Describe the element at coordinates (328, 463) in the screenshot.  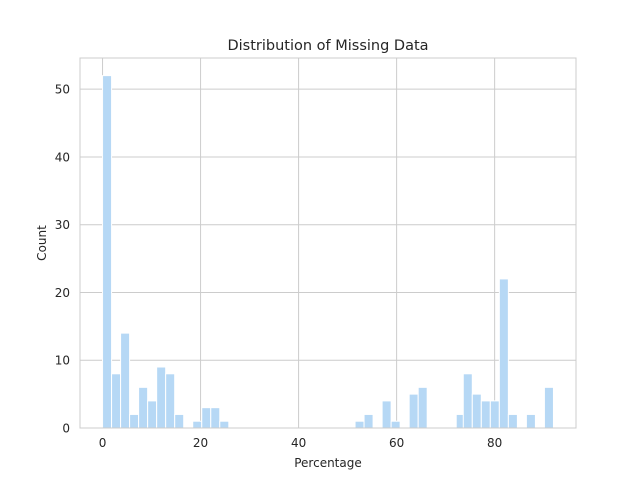
I see `x-axis-label: Percentage` at that location.